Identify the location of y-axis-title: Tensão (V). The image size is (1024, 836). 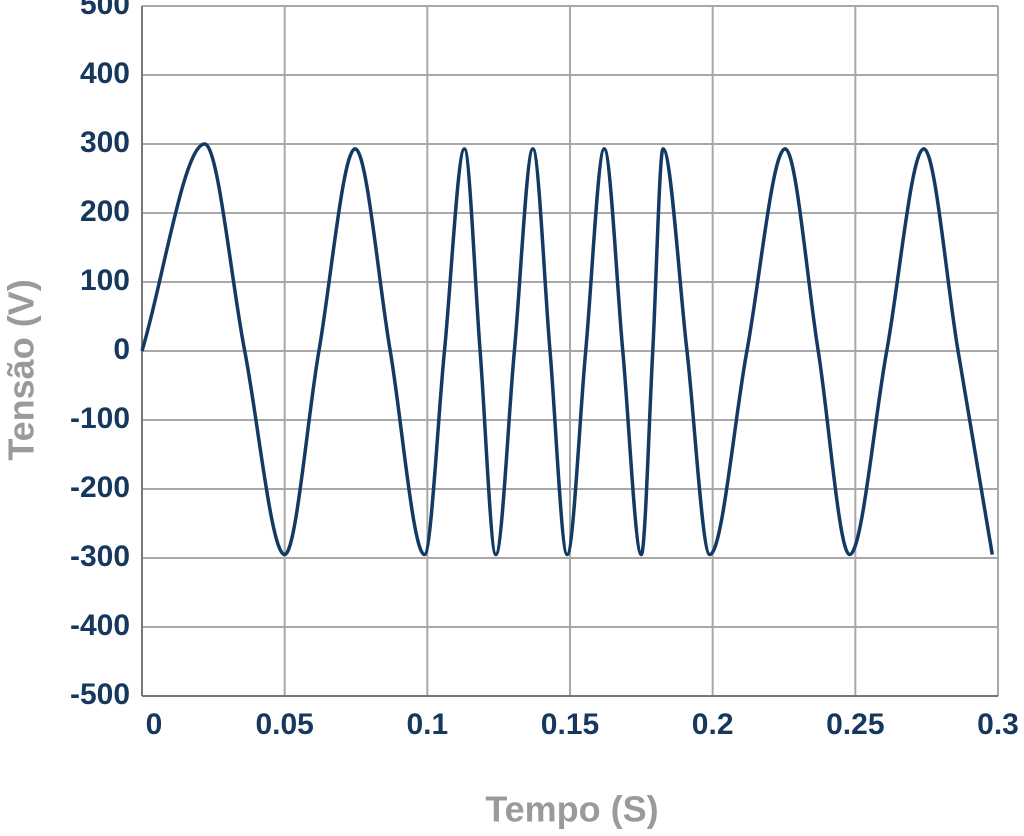
(21, 369).